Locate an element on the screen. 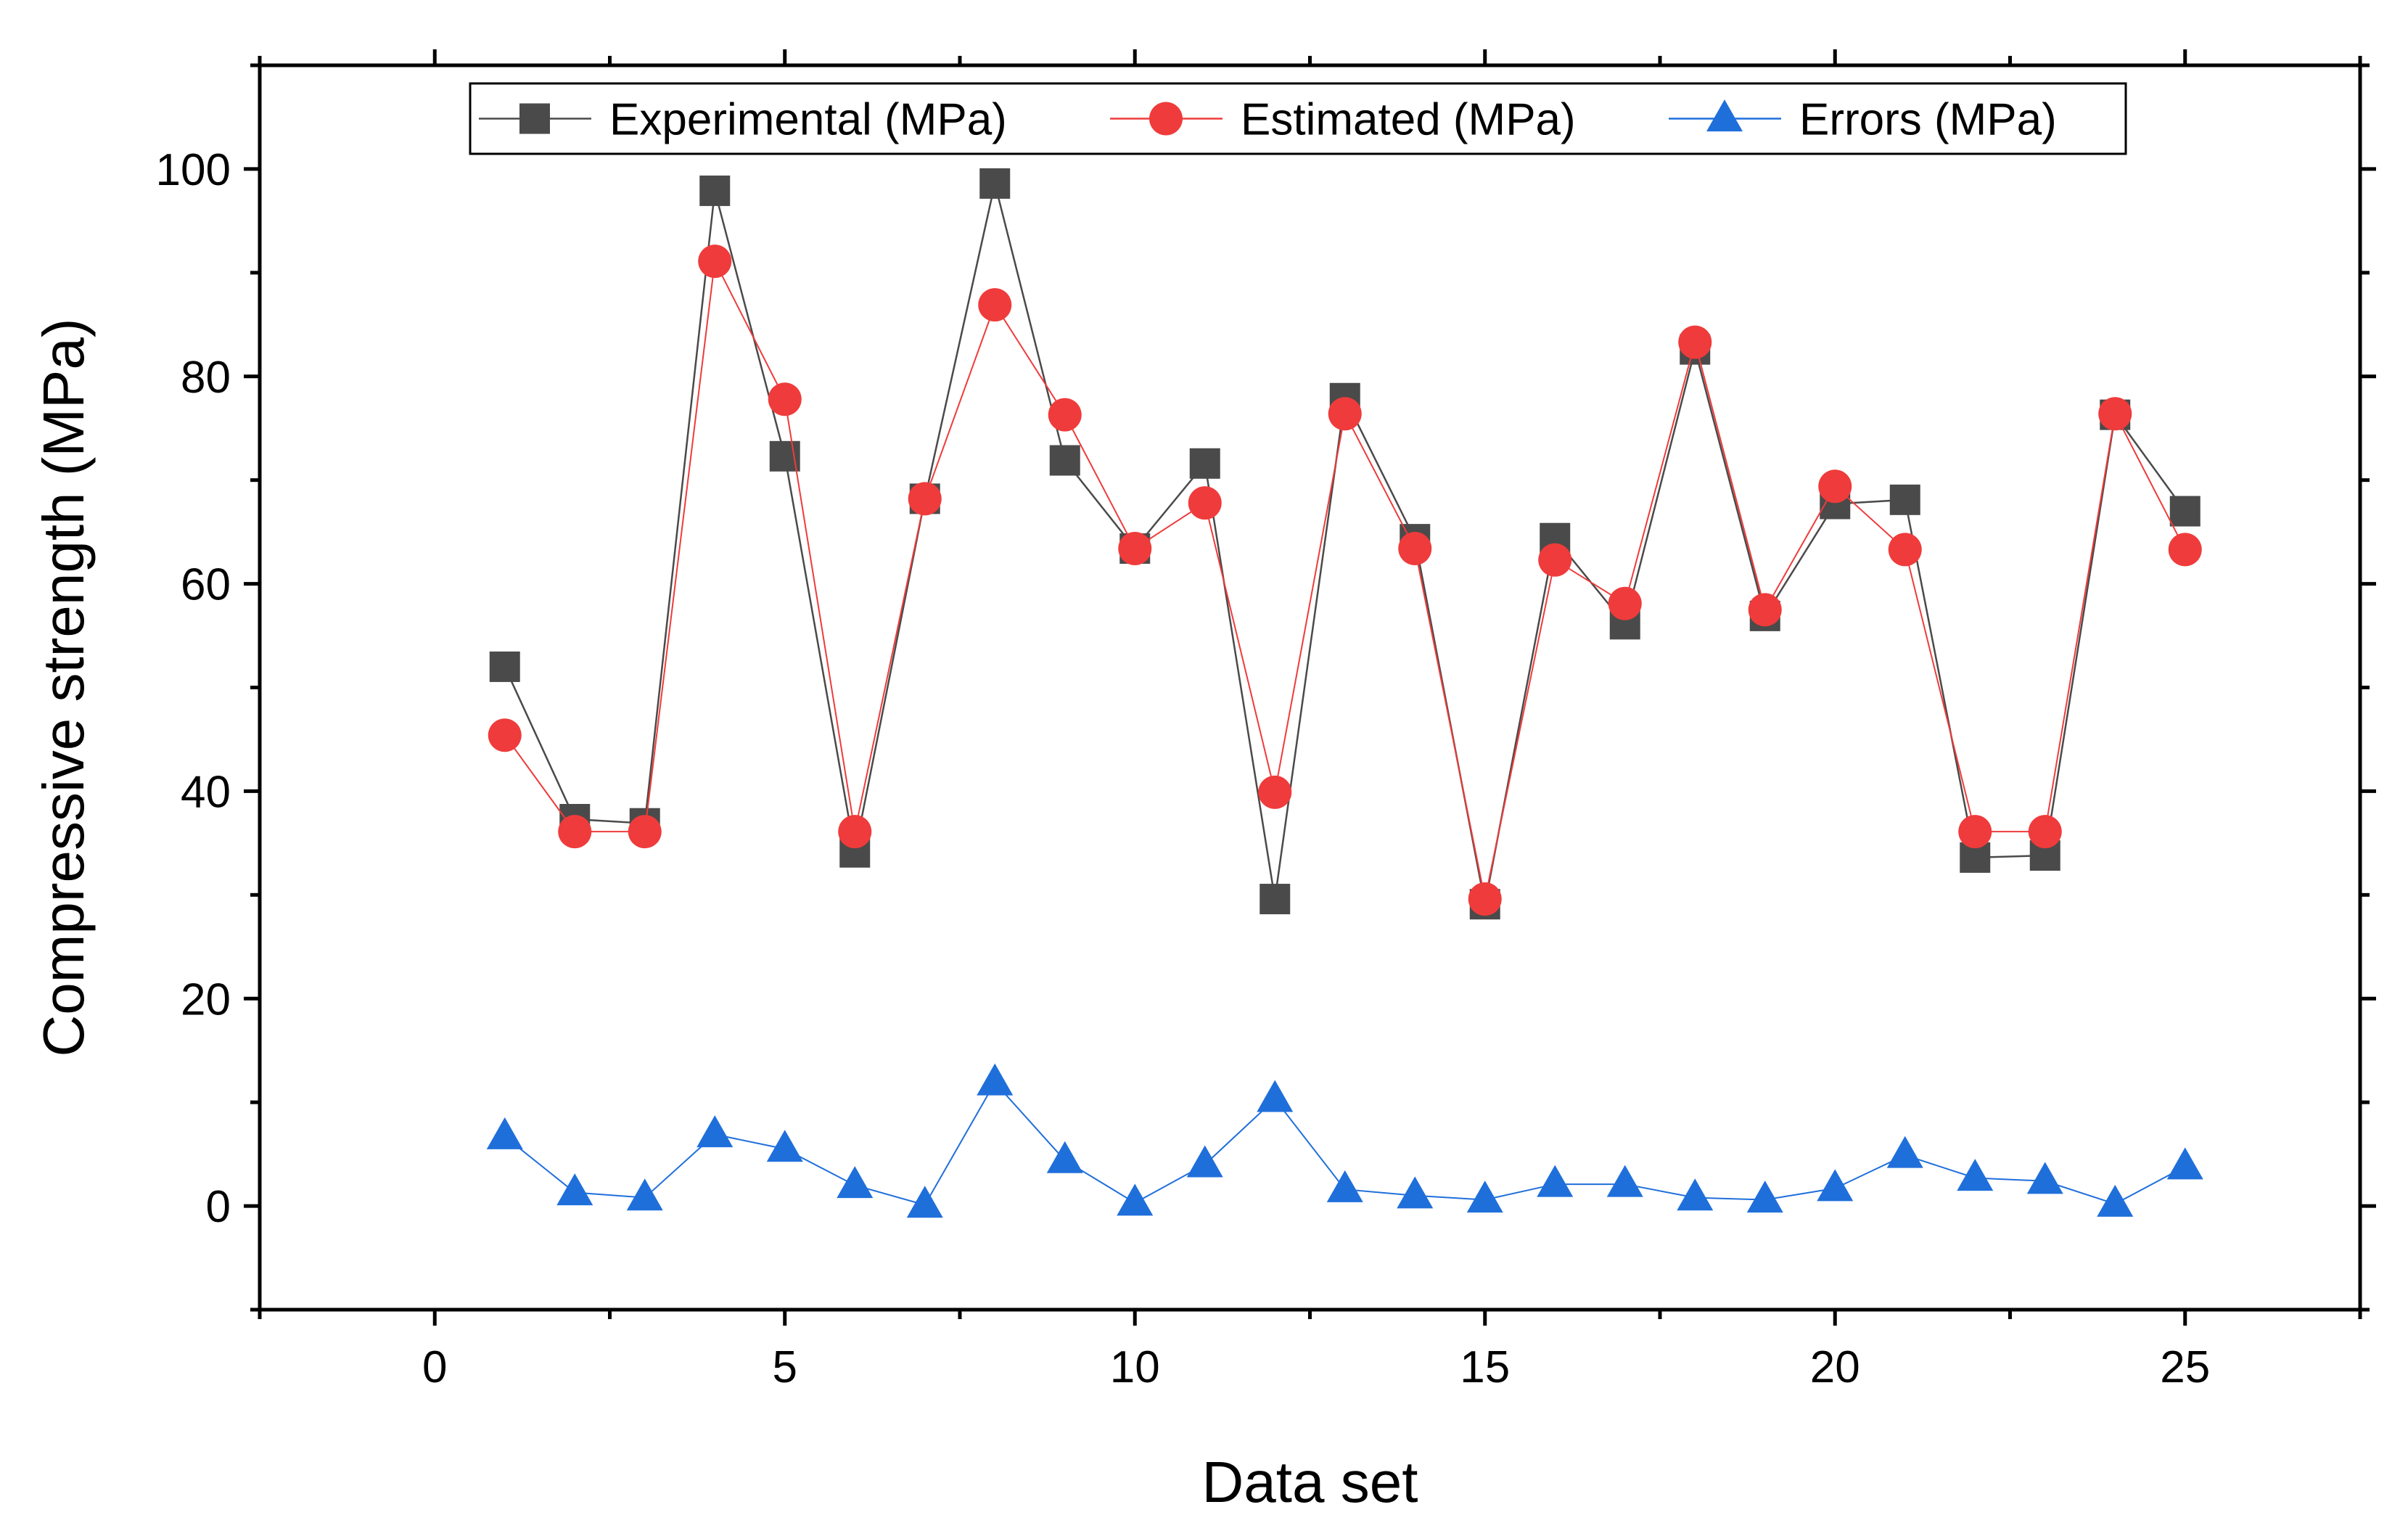 This screenshot has width=2408, height=1523. legend-box is located at coordinates (1298, 118).